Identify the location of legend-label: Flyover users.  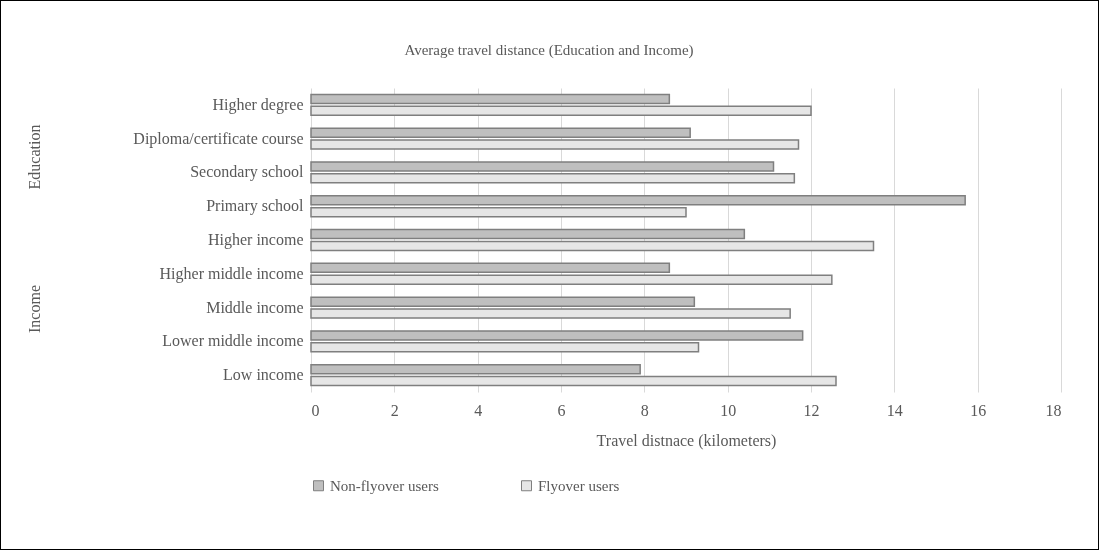
(579, 485).